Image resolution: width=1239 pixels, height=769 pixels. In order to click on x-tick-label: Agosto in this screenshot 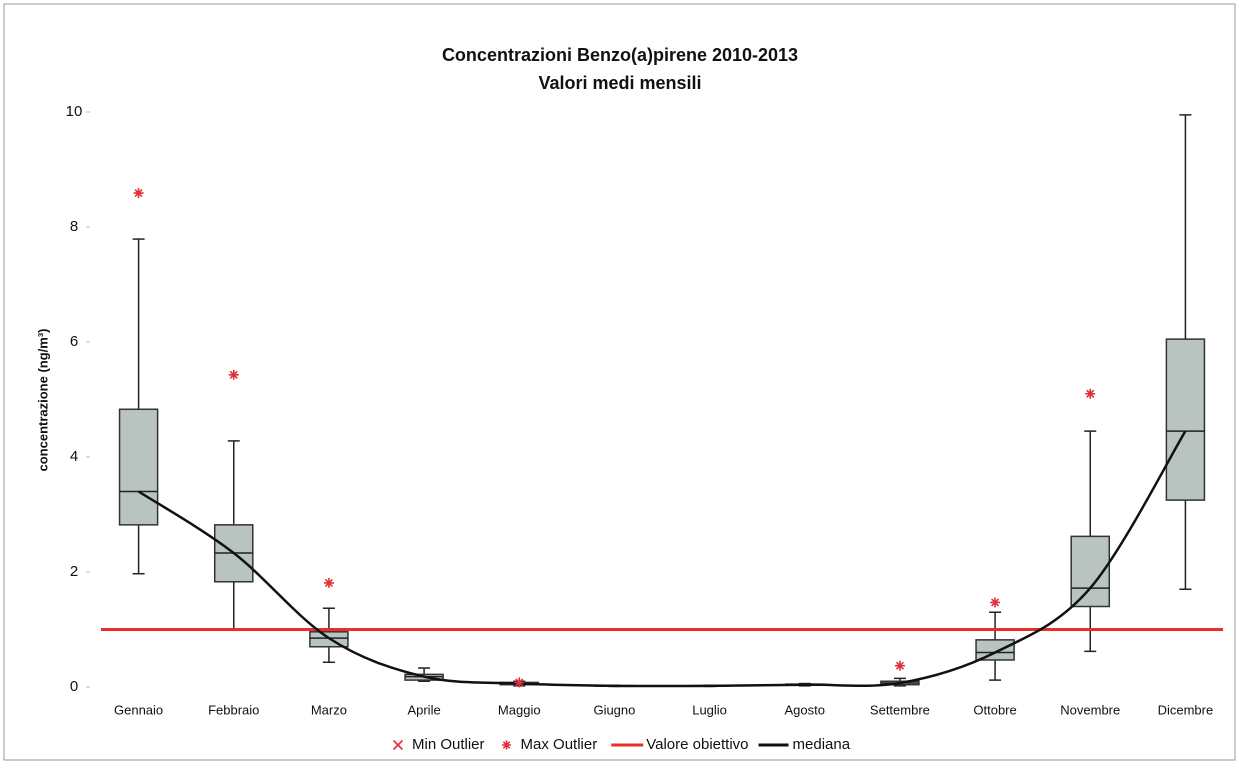, I will do `click(805, 709)`.